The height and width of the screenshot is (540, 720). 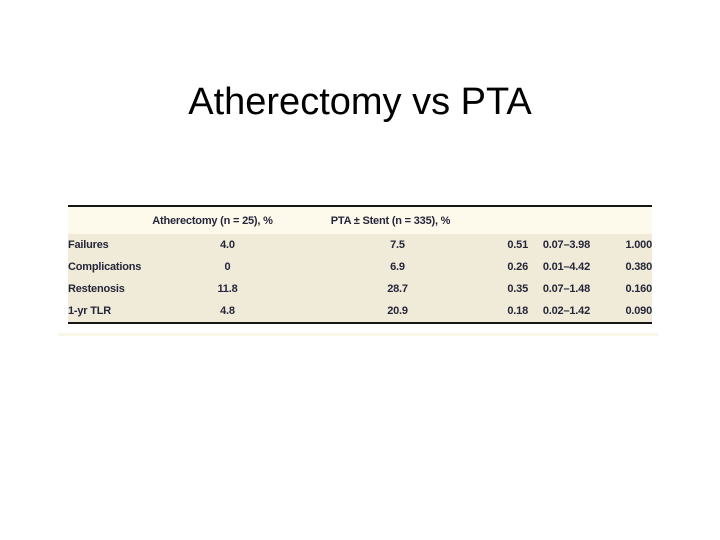 I want to click on cell-confidence-interval: 0.07–1.48, so click(x=559, y=289).